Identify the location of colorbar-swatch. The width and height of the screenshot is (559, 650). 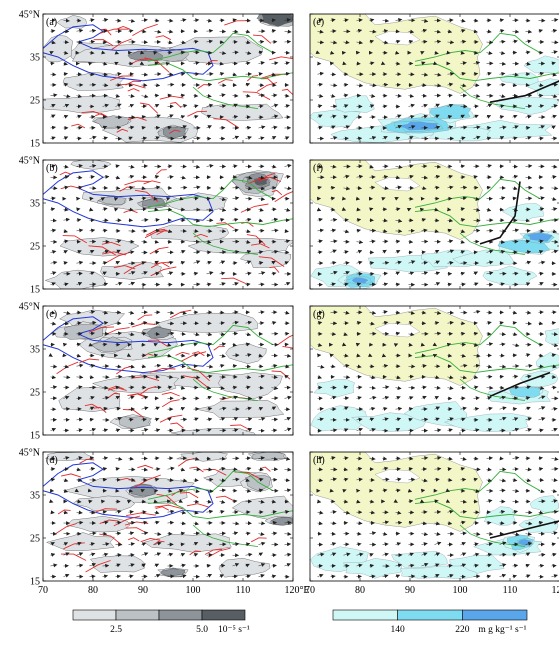
(180, 615).